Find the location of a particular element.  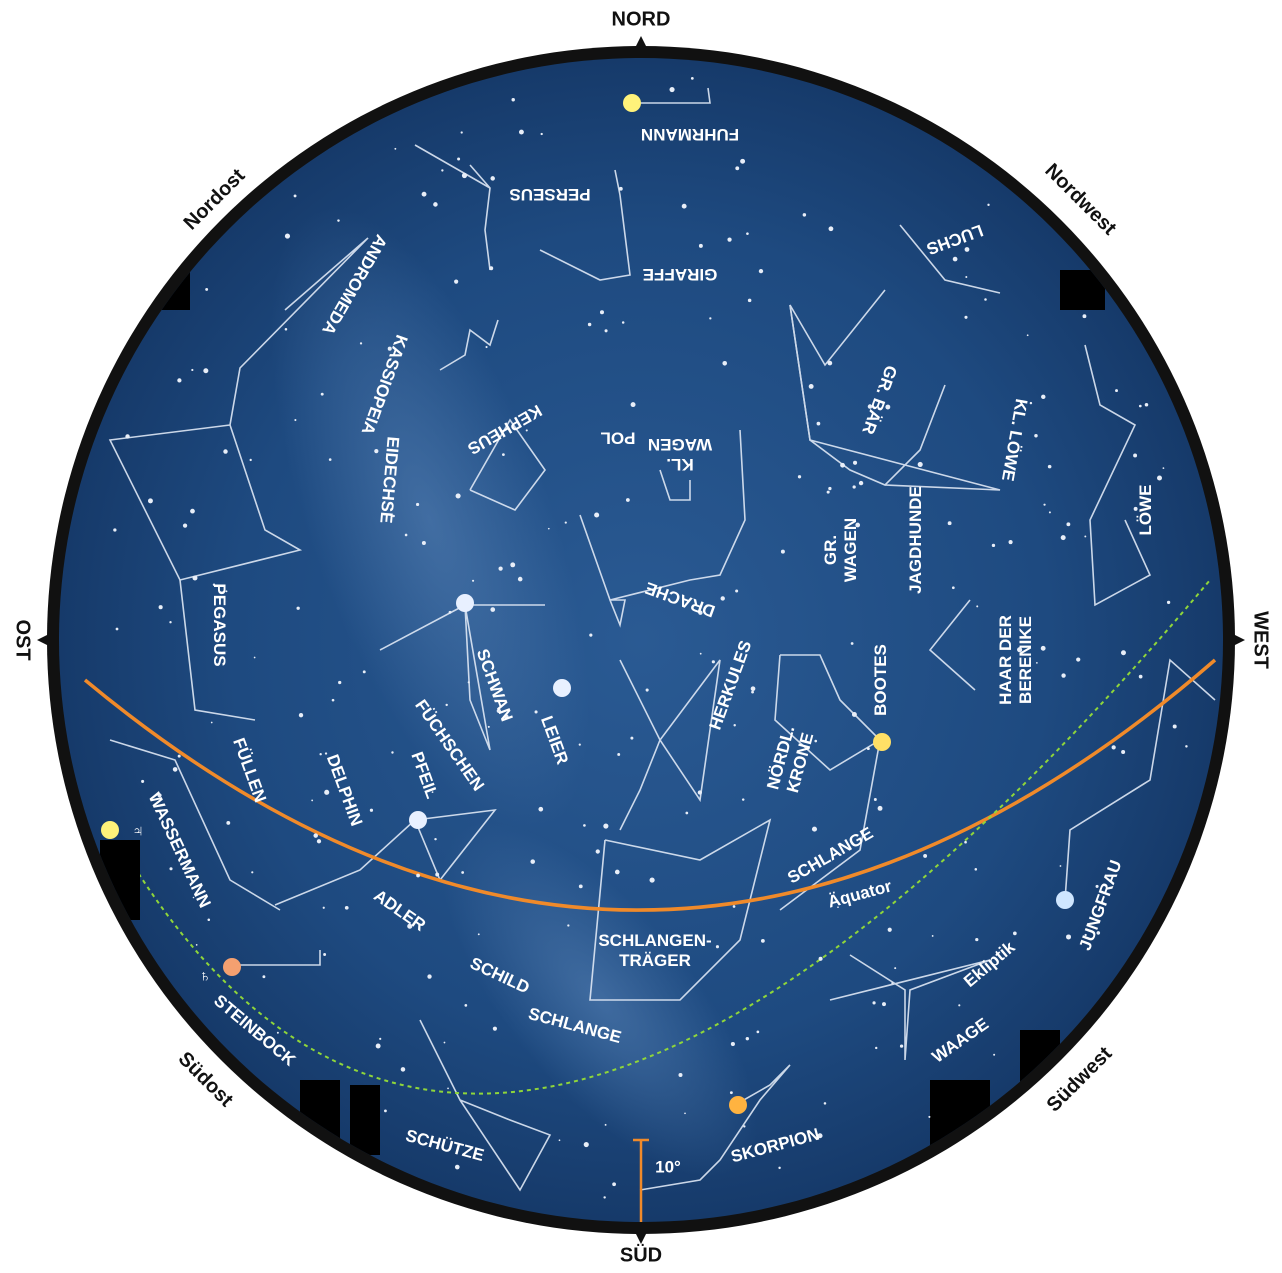

constellation-label: PEGASUS is located at coordinates (219, 624).